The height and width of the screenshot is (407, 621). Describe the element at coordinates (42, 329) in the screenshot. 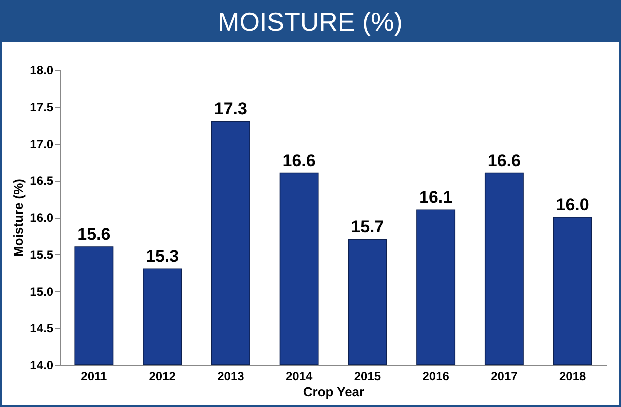

I see `y-tick-label: 14.5` at that location.